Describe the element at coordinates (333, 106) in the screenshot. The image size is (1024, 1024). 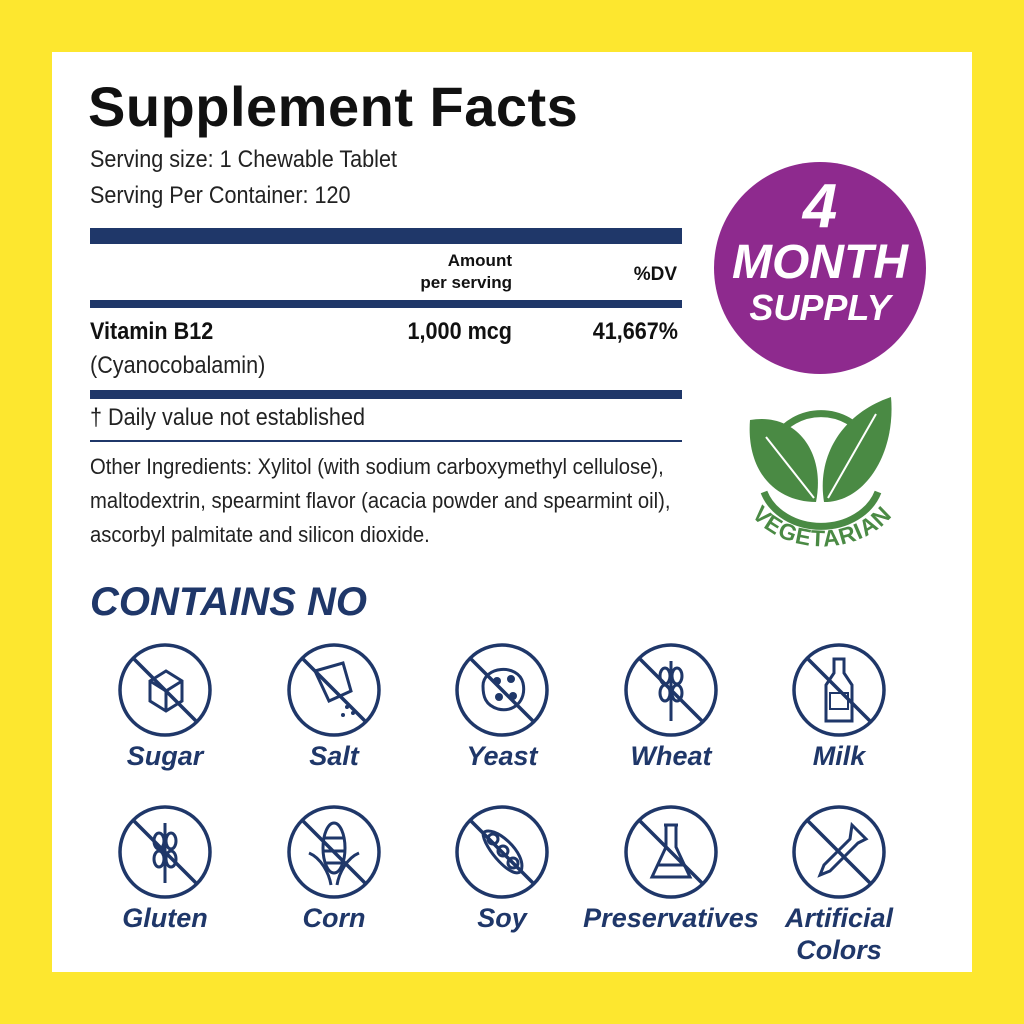
I see `page-title: Supplement Facts` at that location.